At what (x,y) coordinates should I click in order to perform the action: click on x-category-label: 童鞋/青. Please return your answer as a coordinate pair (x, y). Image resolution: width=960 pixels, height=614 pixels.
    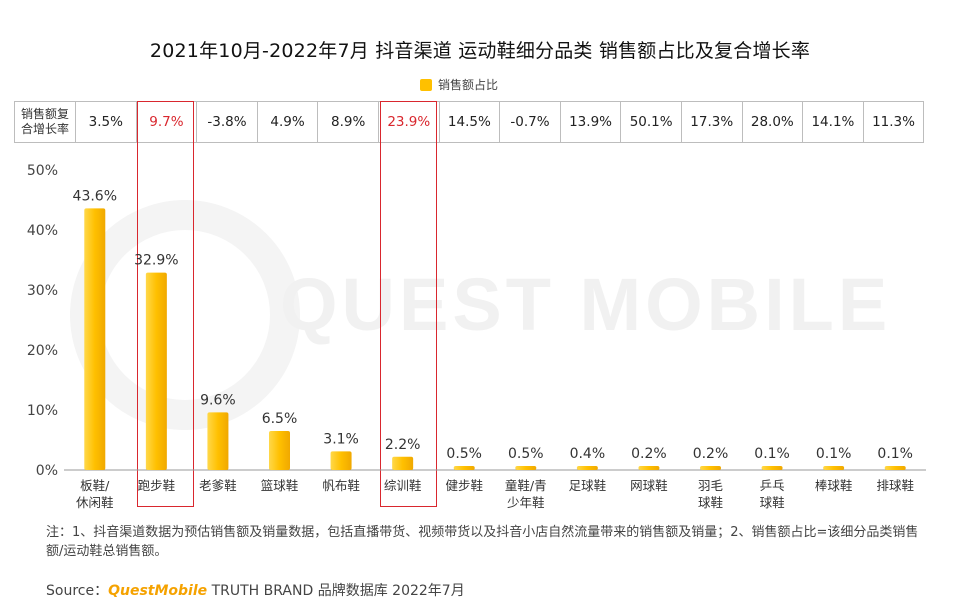
    Looking at the image, I should click on (526, 485).